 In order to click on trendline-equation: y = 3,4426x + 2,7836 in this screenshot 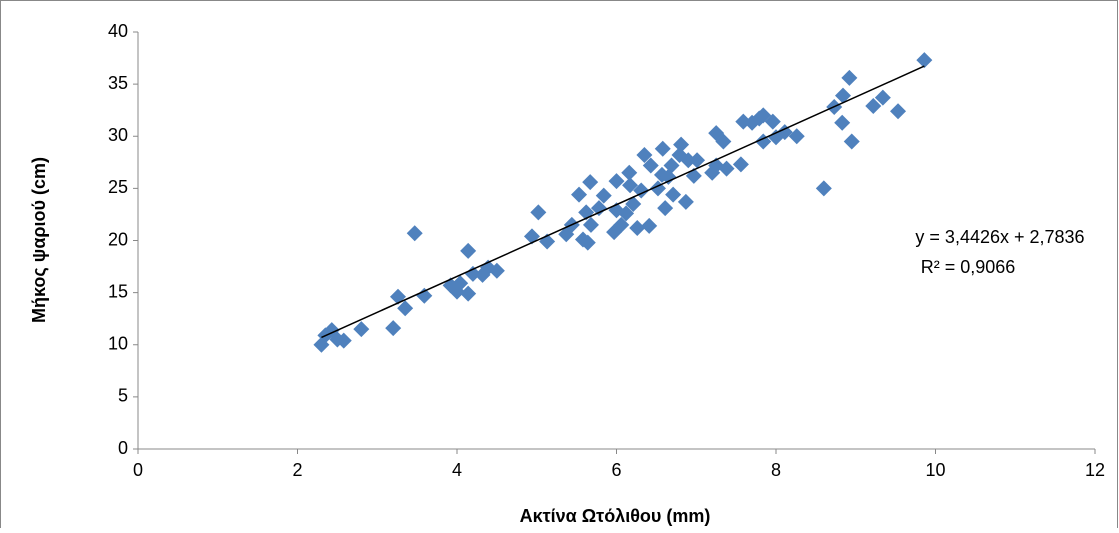, I will do `click(999, 237)`.